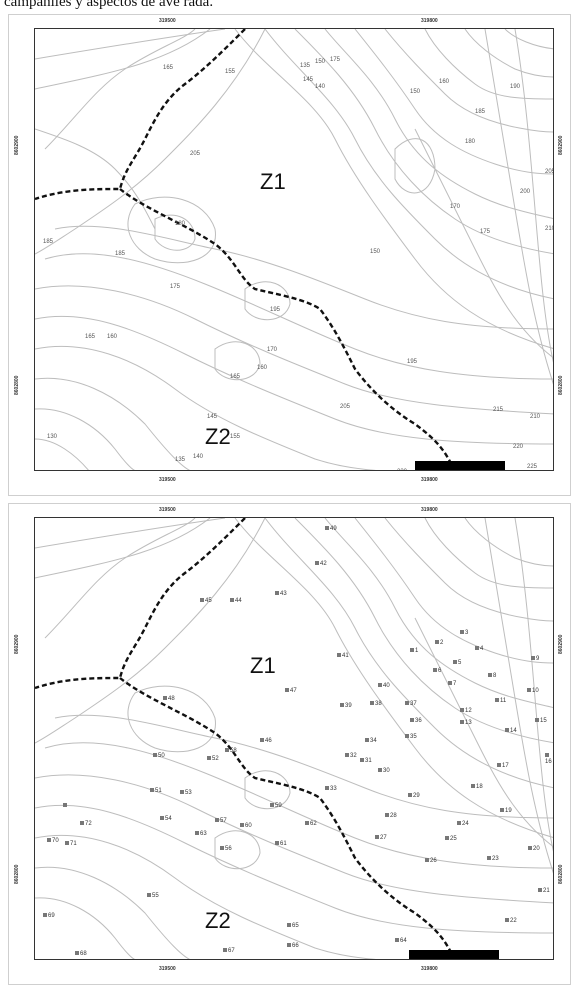  I want to click on sample-point: 53, so click(186, 793).